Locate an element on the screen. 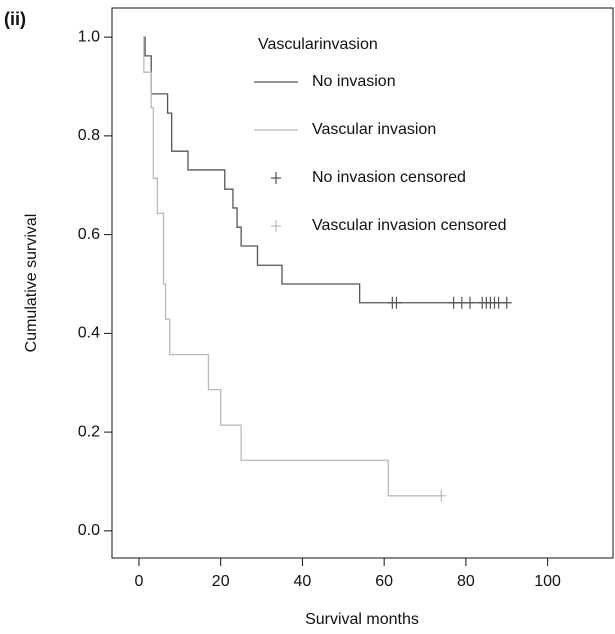  x-tick-label: 80 is located at coordinates (466, 581).